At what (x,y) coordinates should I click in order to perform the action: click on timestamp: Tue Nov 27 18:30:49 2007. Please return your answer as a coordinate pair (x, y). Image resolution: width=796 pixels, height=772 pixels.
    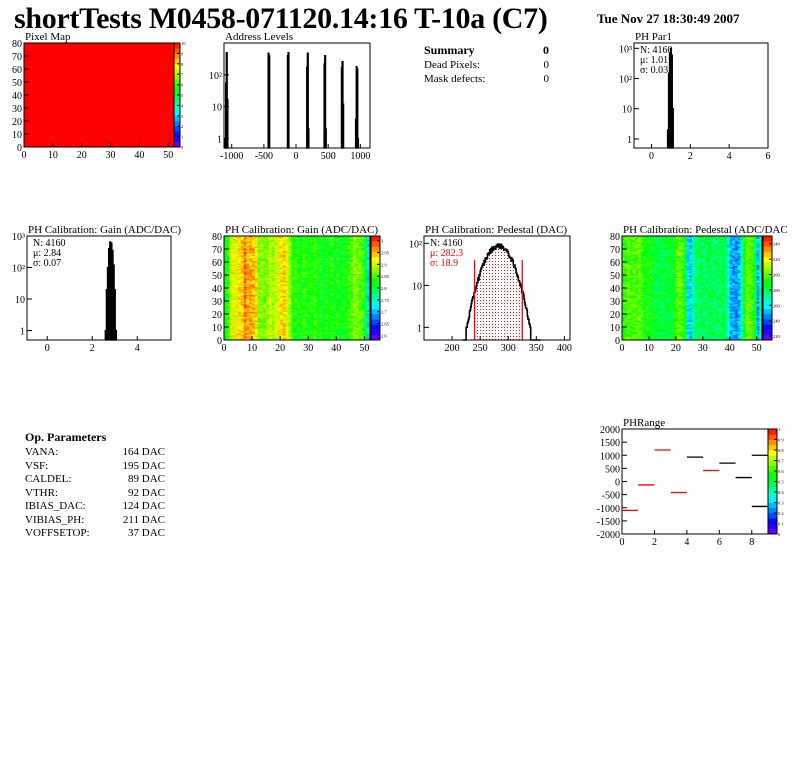
    Looking at the image, I should click on (668, 18).